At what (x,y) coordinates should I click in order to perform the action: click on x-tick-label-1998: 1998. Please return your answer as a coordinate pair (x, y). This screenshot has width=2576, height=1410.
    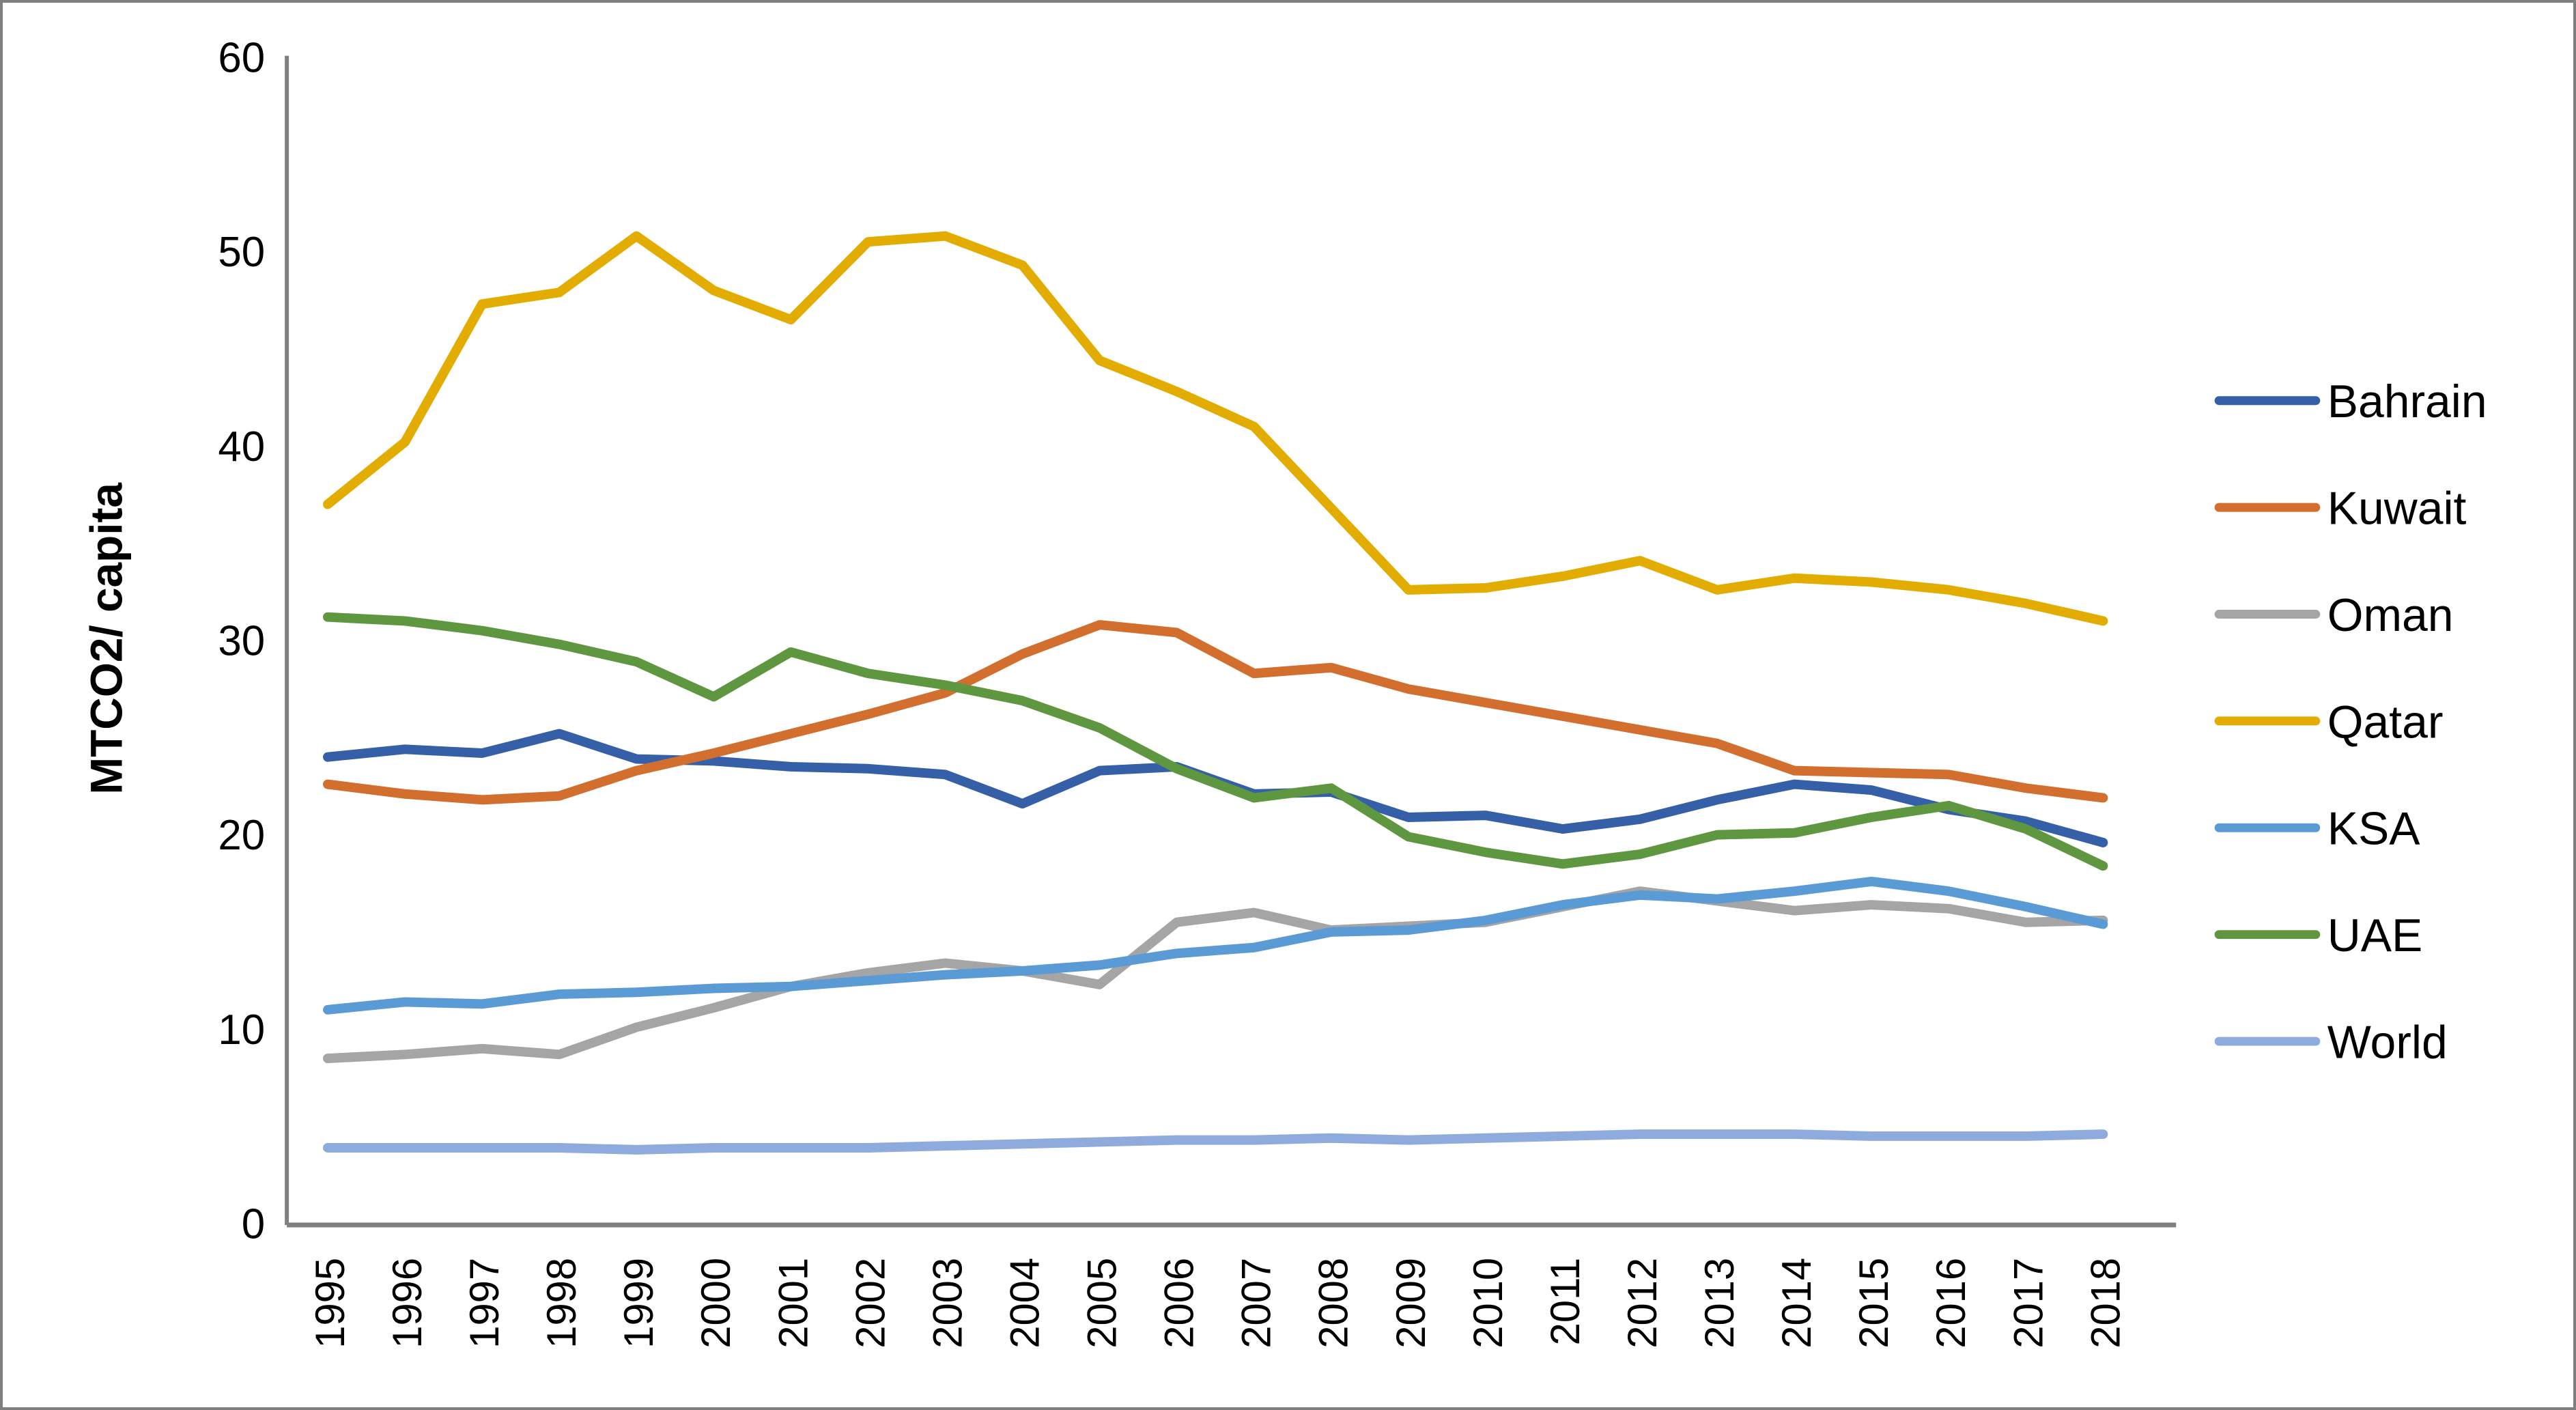
    Looking at the image, I should click on (561, 1303).